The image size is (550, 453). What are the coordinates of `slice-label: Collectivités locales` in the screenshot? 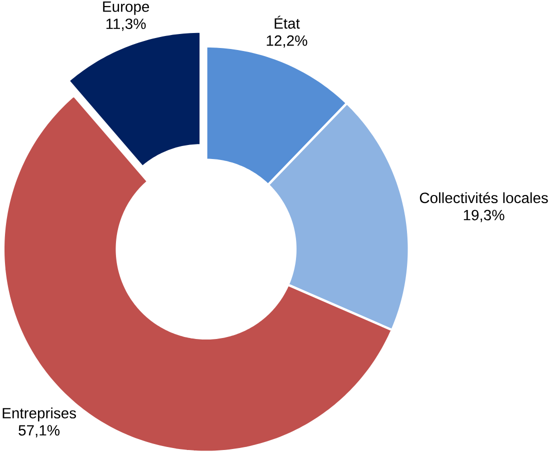 It's located at (484, 198).